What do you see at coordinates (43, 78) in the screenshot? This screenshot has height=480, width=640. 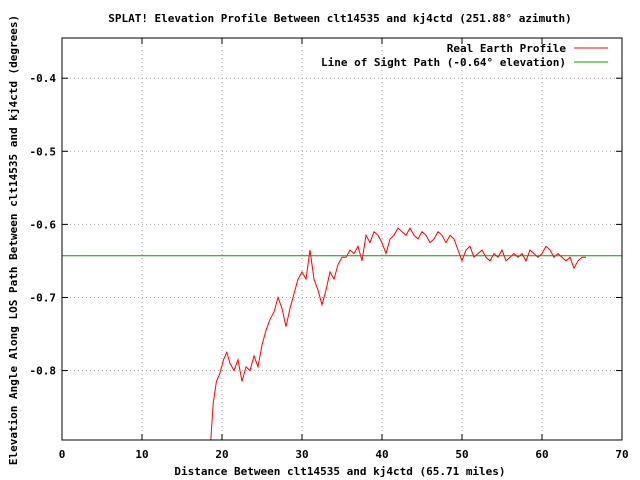 I see `y-tick-label: -0.4` at bounding box center [43, 78].